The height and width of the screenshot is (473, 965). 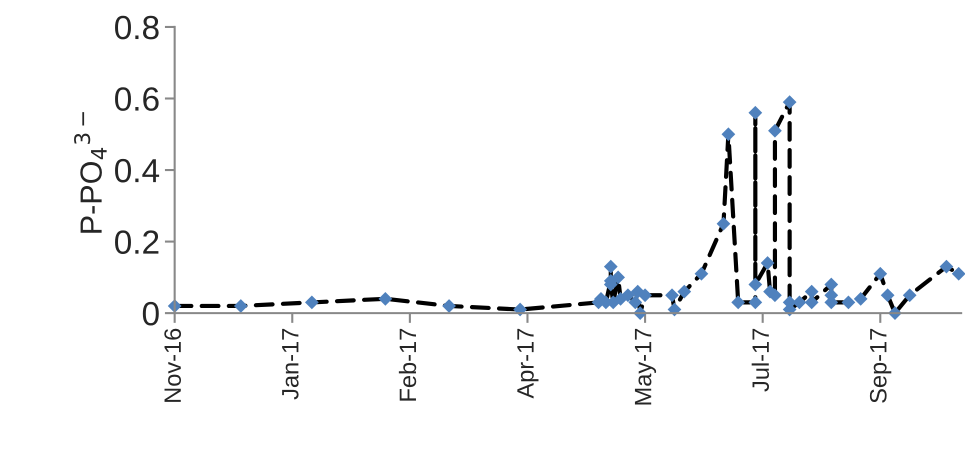 I want to click on y-tick-label: 0.6, so click(x=137, y=99).